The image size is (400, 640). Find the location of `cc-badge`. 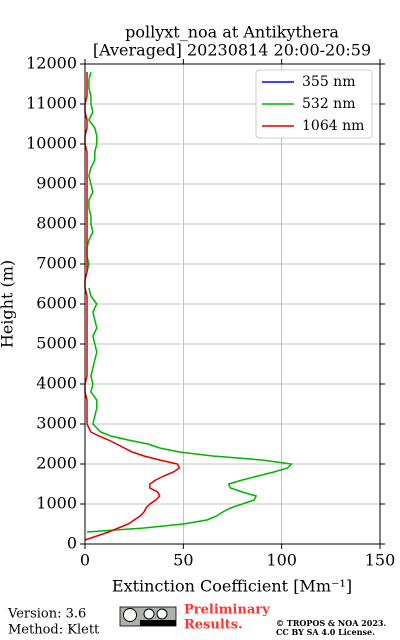

cc-badge is located at coordinates (148, 616).